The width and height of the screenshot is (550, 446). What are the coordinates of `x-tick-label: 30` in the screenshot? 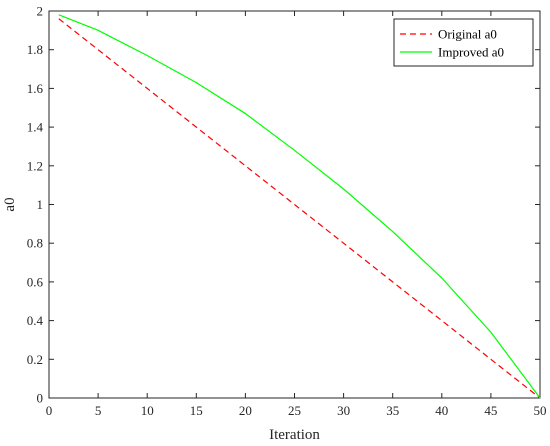 It's located at (343, 410).